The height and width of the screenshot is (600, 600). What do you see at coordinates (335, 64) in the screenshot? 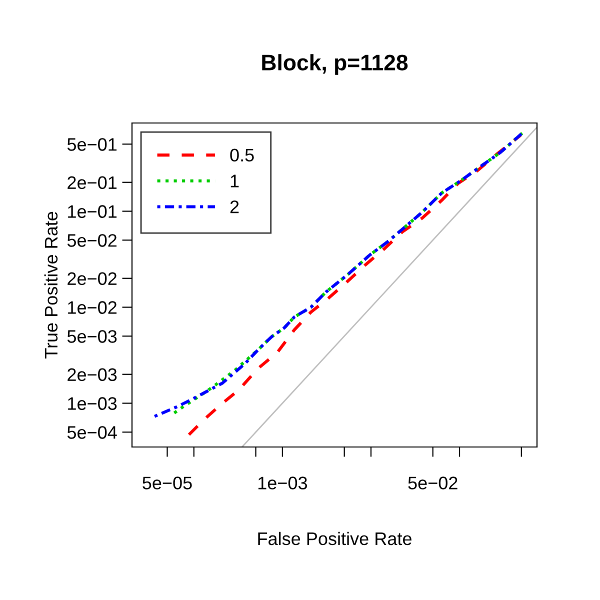
I see `chart-title: Block, p=1128` at bounding box center [335, 64].